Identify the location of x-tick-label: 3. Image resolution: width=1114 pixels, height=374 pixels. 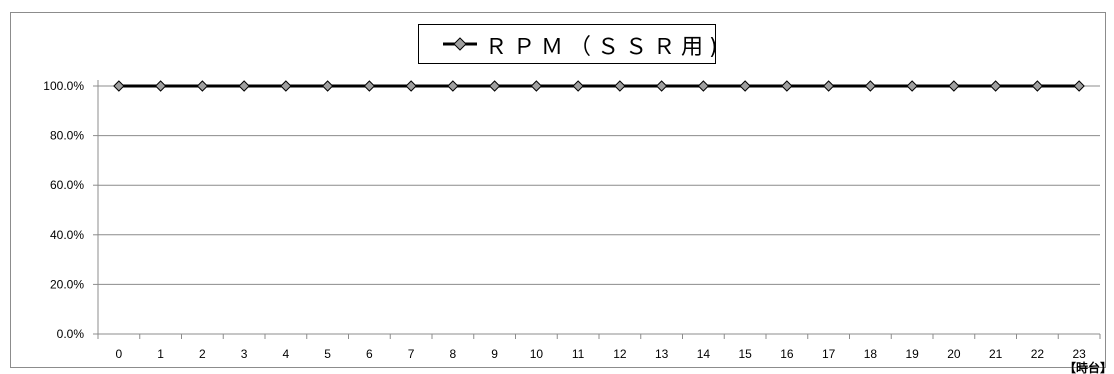
(244, 354).